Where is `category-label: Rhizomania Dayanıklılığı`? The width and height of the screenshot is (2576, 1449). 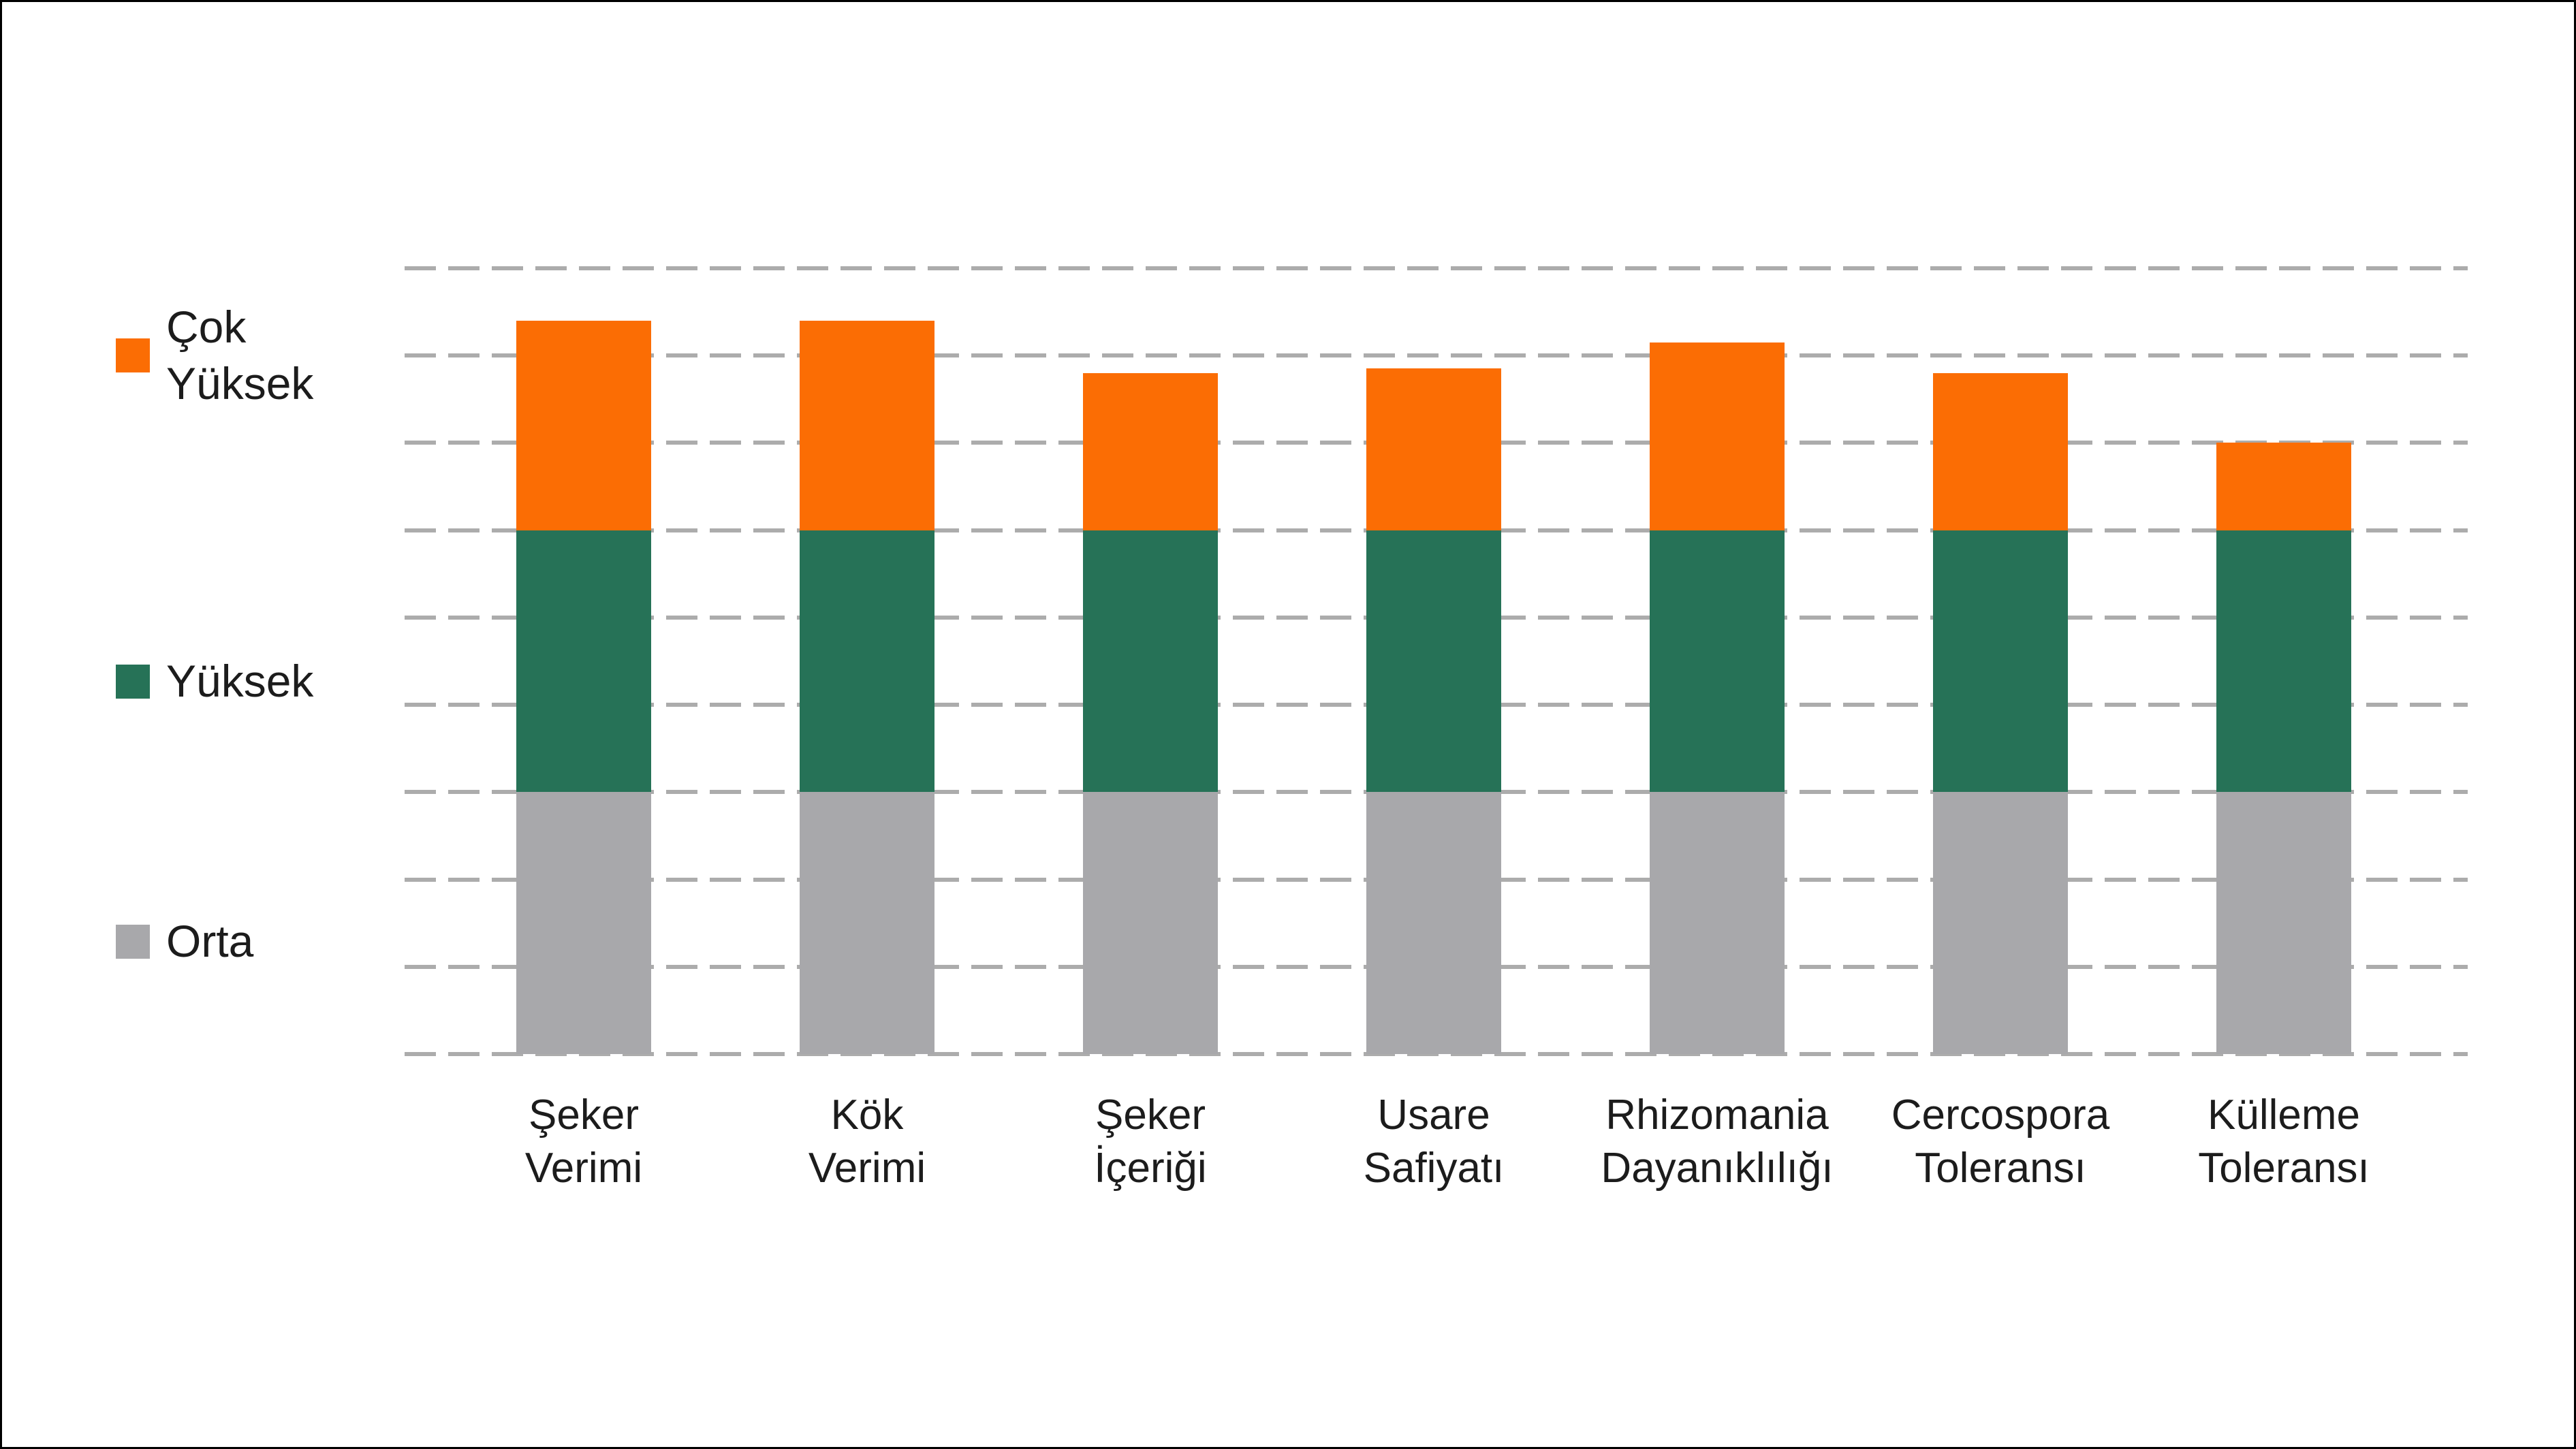
category-label: Rhizomania Dayanıklılığı is located at coordinates (1717, 1142).